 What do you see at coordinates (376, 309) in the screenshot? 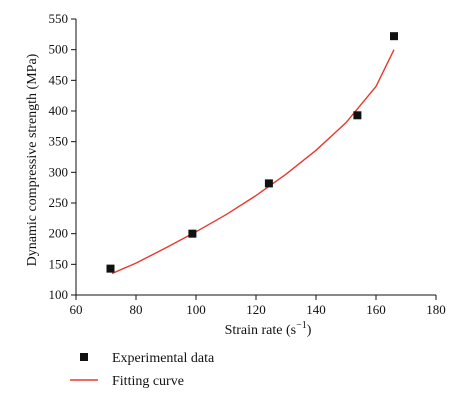
I see `x-tick-label: 160` at bounding box center [376, 309].